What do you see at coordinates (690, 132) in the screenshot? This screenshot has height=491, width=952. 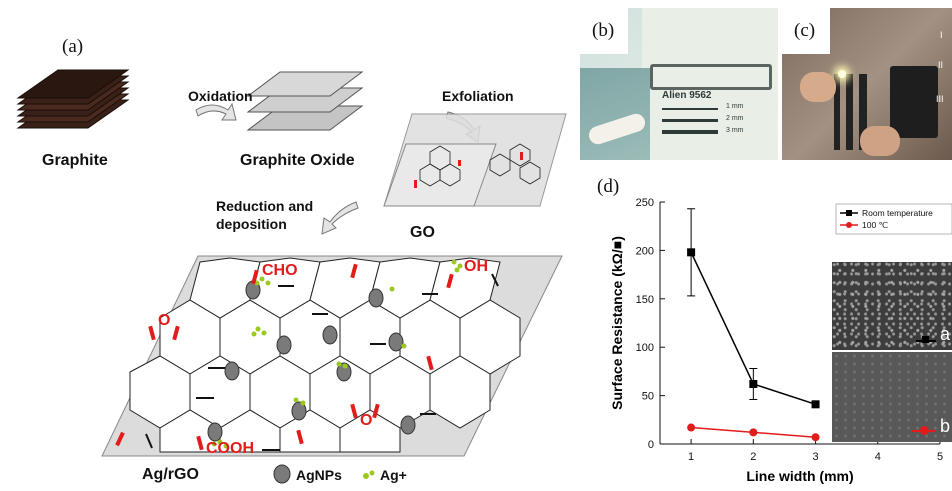 I see `trace-3mm` at bounding box center [690, 132].